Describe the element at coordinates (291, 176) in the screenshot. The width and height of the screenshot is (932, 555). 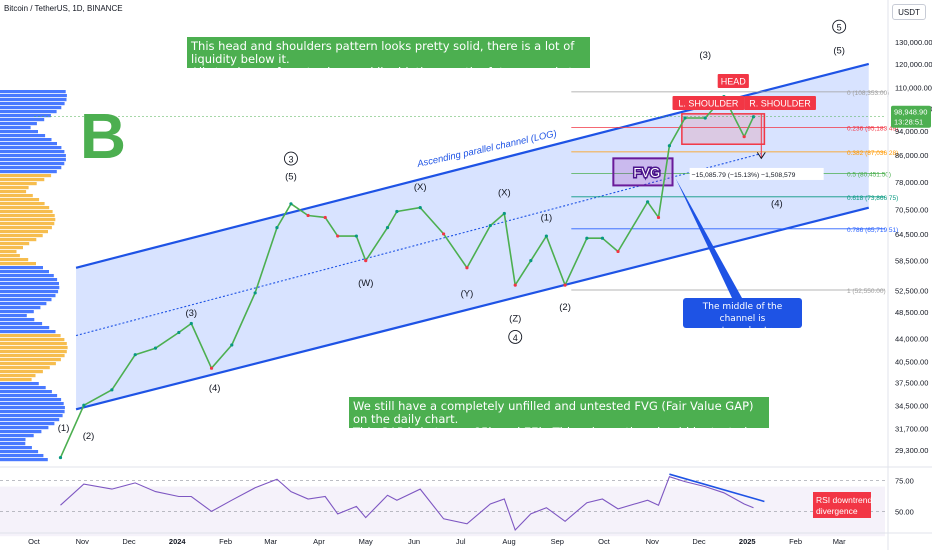
I see `wave-label: (5)` at that location.